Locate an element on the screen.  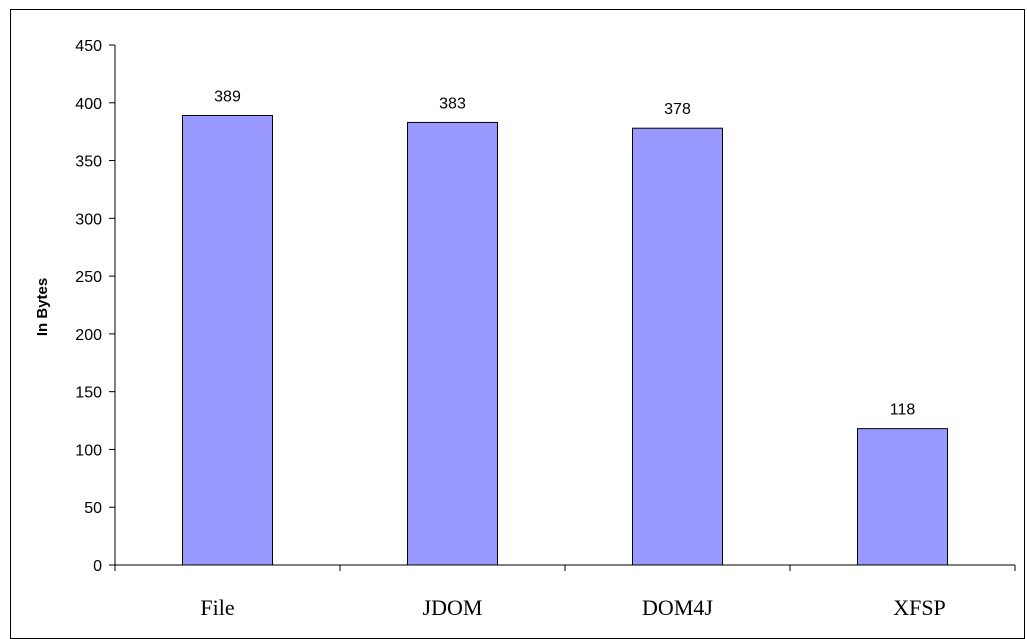
bar-dom4j is located at coordinates (677, 346).